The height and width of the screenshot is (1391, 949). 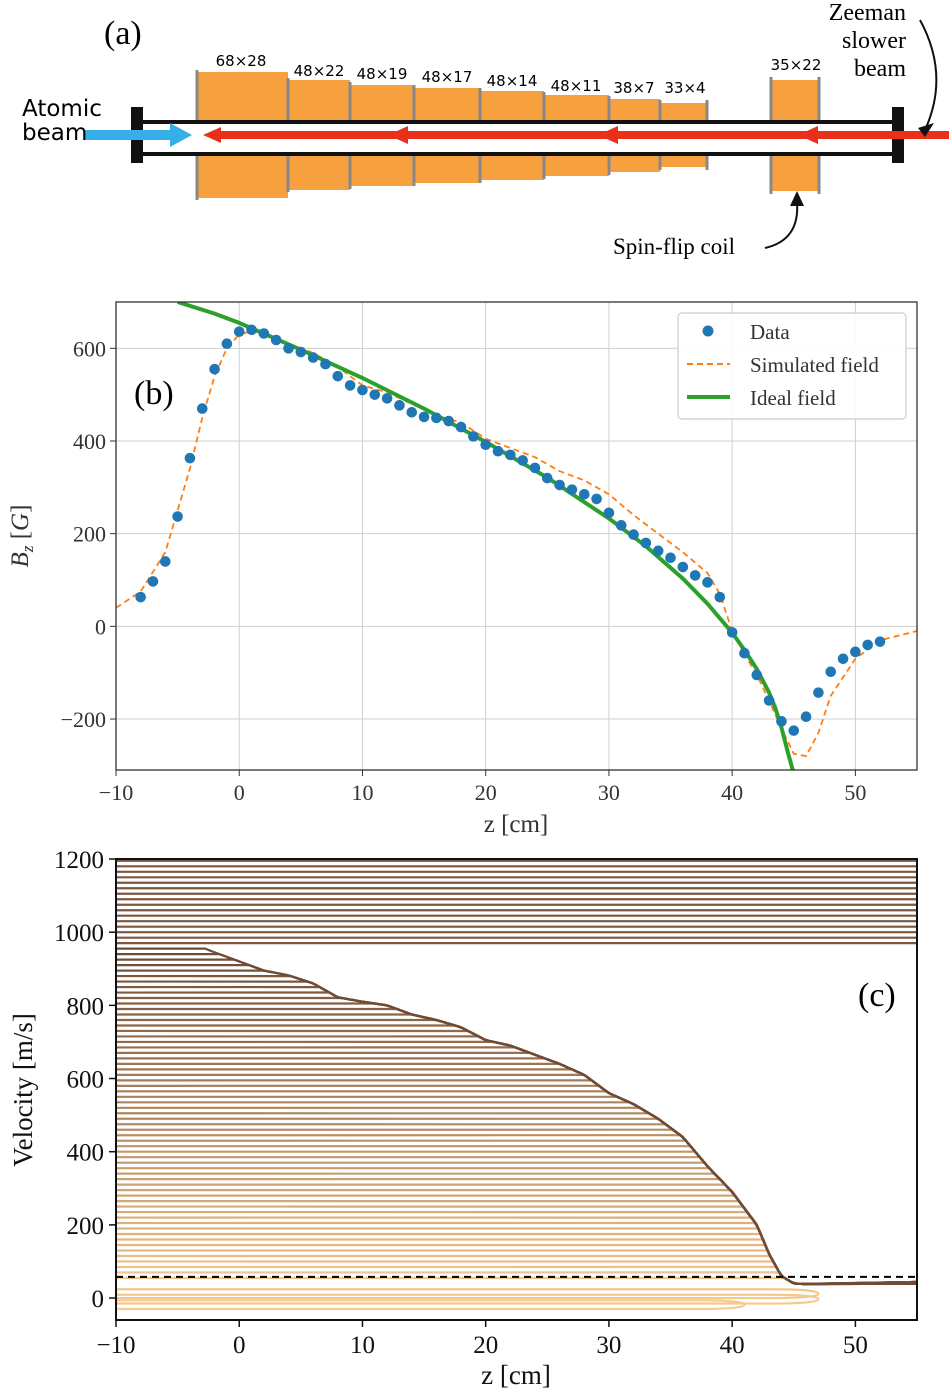 I want to click on atomic-beam-arrow, so click(x=138, y=135).